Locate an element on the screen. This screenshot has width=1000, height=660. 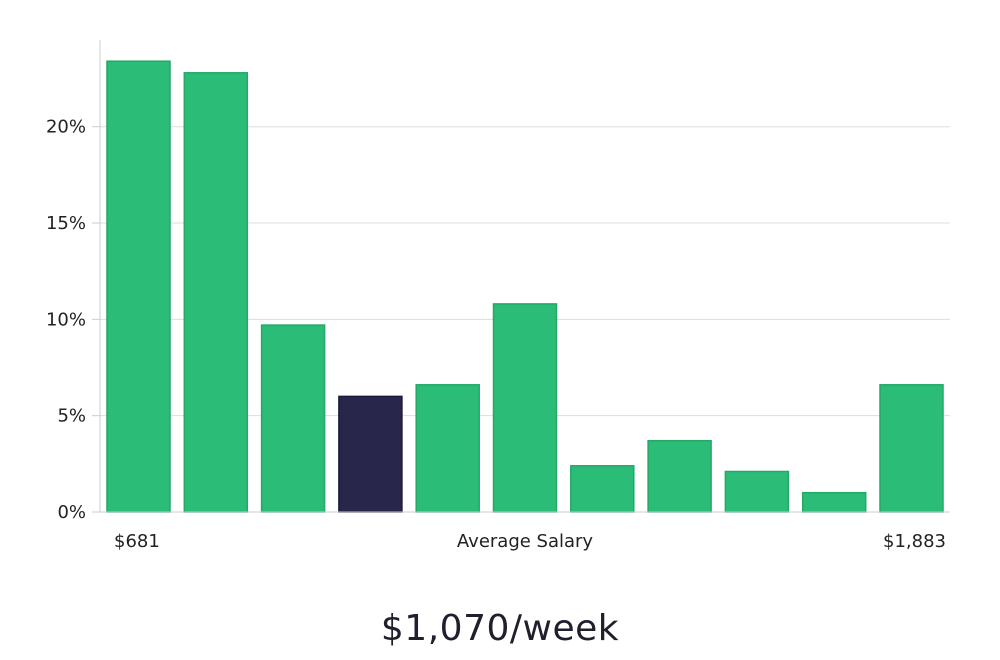
y-tick-label: 15% is located at coordinates (66, 223).